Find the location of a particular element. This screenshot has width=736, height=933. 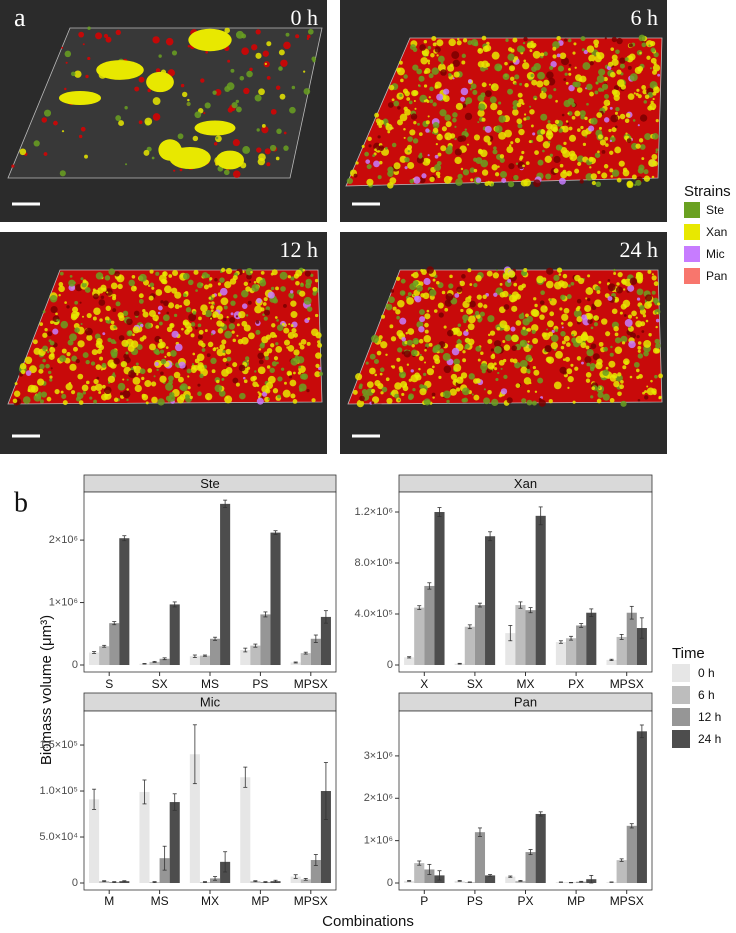

y-tick-label: 0 is located at coordinates (390, 665).